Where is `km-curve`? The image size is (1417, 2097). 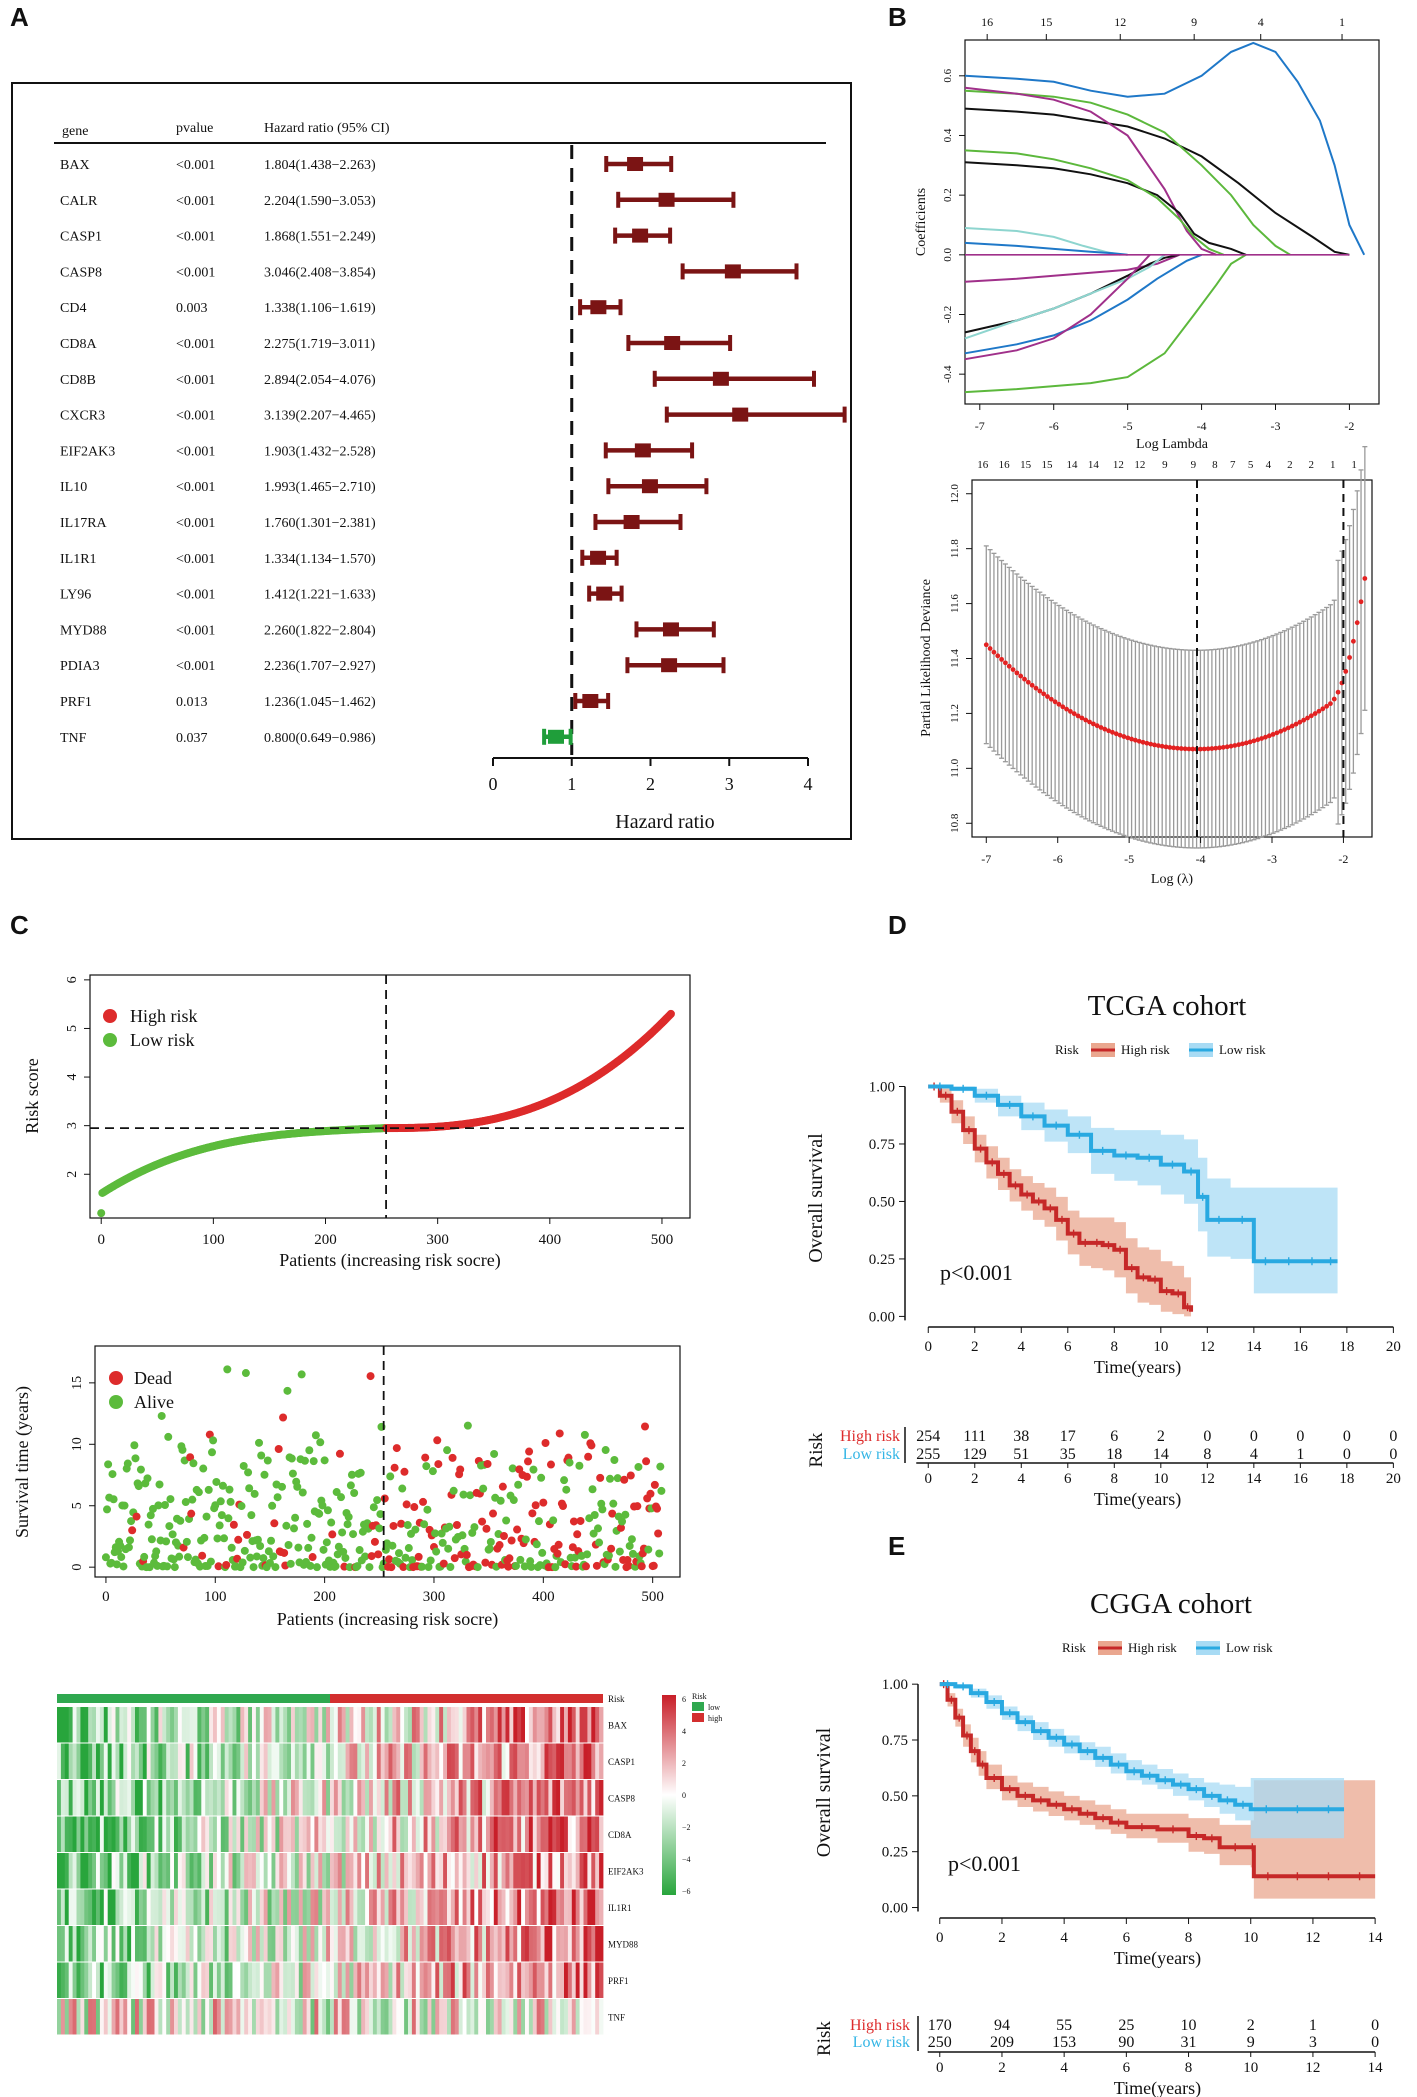 km-curve is located at coordinates (1142, 1747).